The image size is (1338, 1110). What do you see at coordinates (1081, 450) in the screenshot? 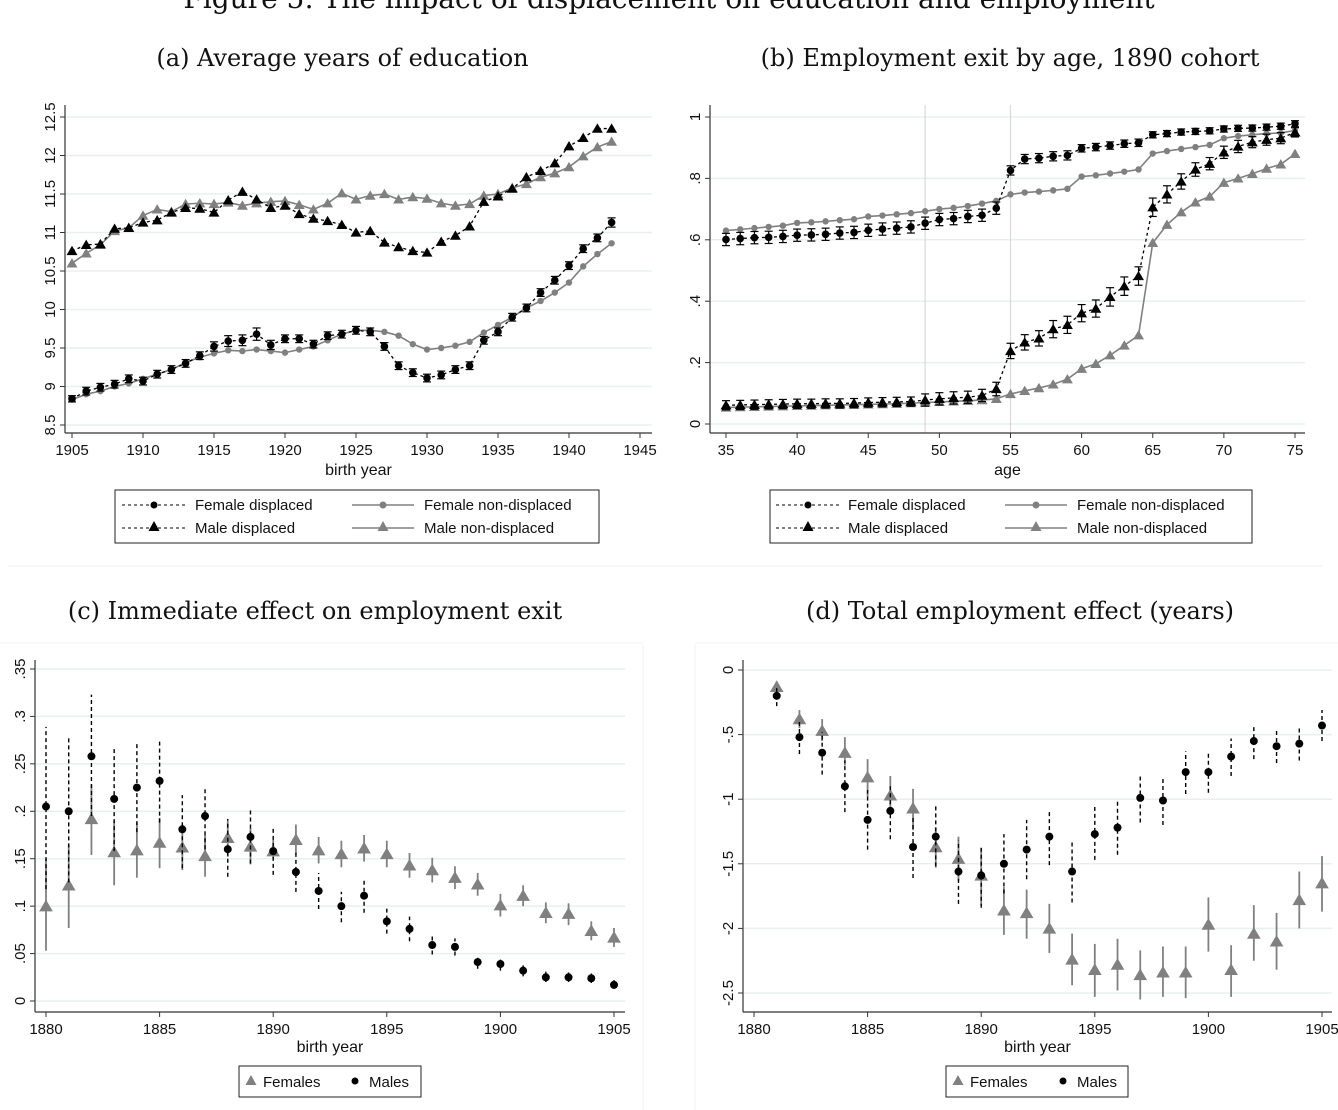
I see `x-tick-label: 60` at bounding box center [1081, 450].